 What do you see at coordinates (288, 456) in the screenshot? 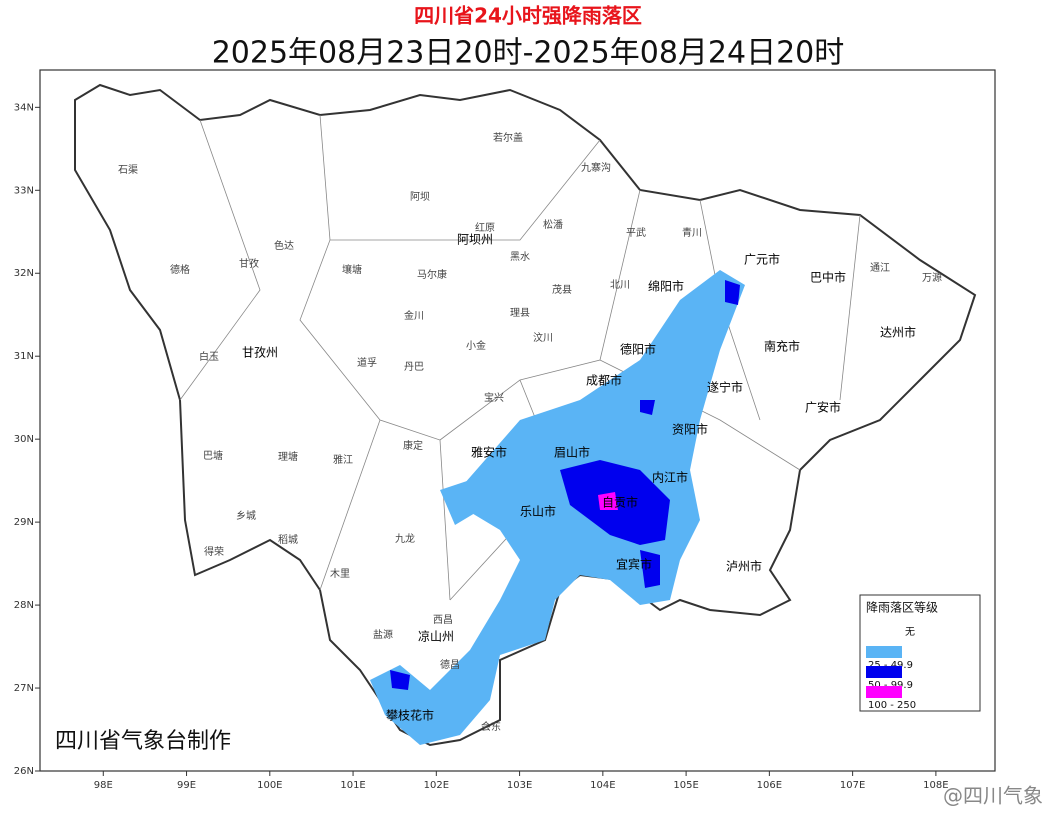
I see `place-label: 理塘` at bounding box center [288, 456].